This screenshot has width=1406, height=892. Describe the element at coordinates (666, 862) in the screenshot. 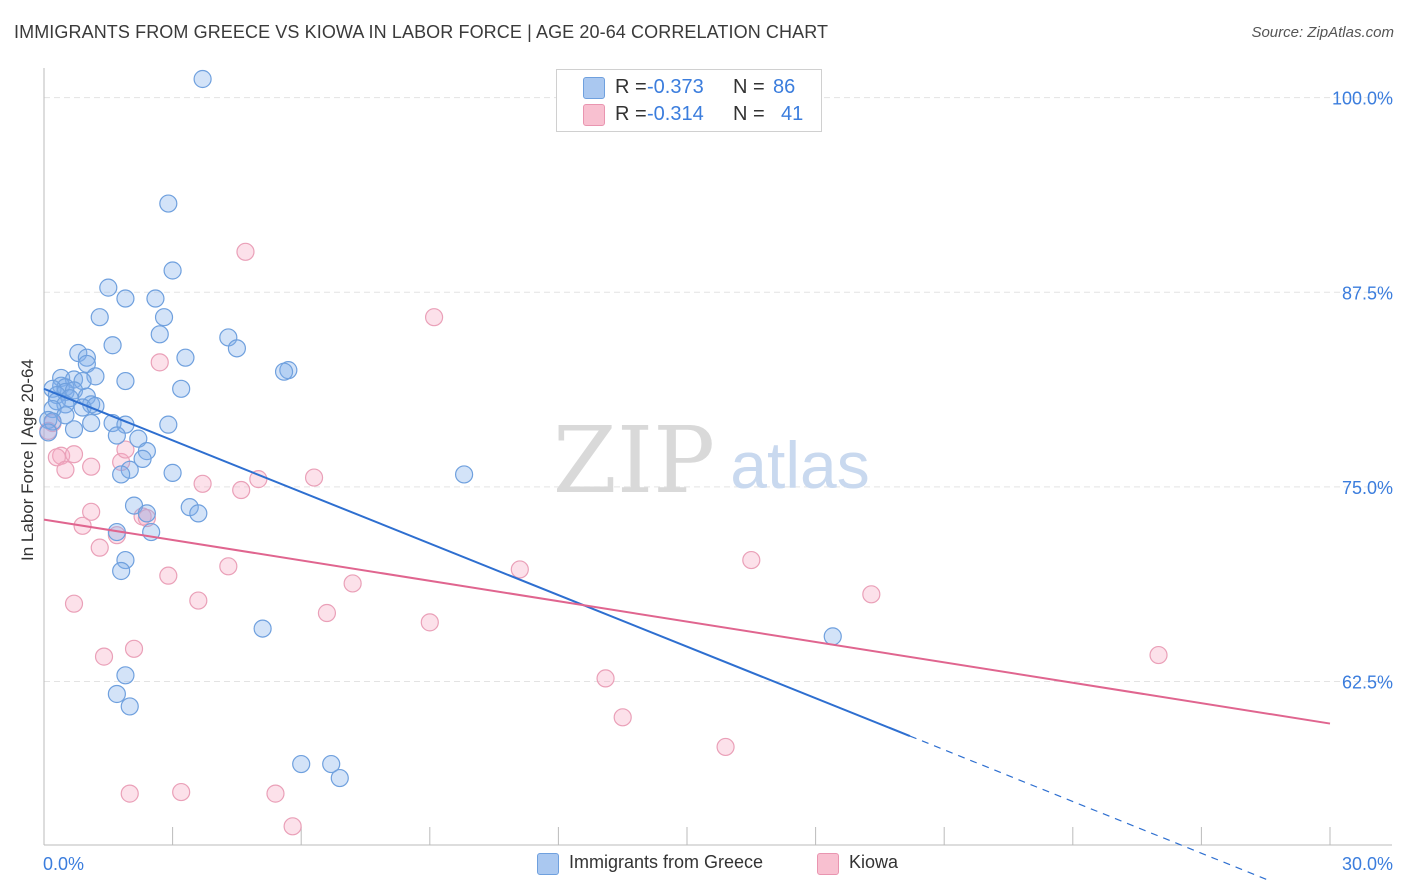

I see `greece-legend-label: Immigrants from Greece` at that location.